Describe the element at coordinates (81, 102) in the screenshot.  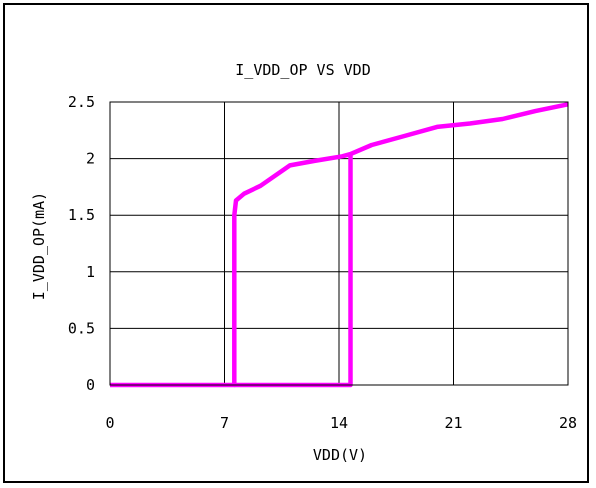
I see `y-tick-label: 2.5` at that location.